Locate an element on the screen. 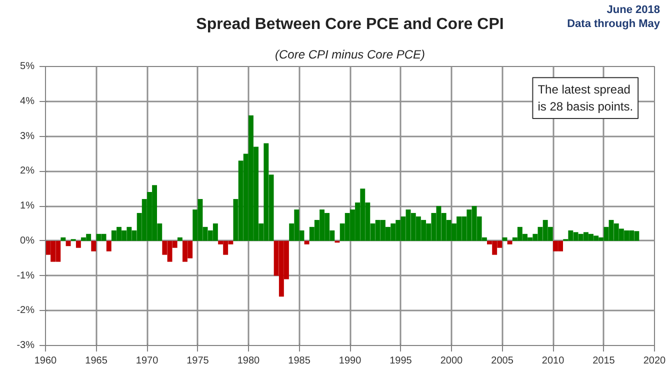 This screenshot has height=370, width=668. chart-subtitle: (Core CPI minus Core PCE) is located at coordinates (350, 55).